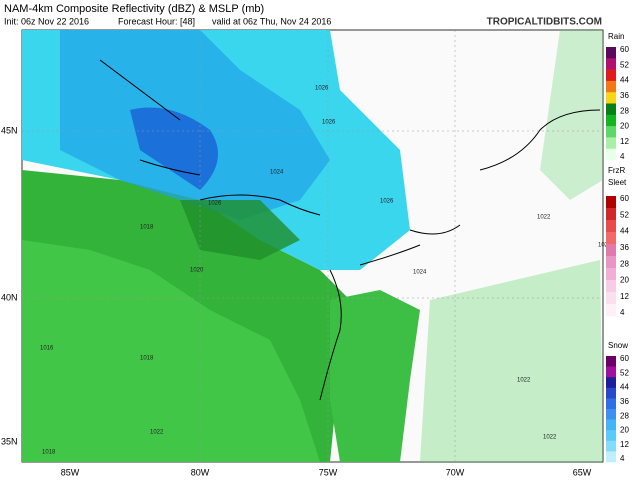 The image size is (640, 482). Describe the element at coordinates (375, 376) in the screenshot. I see `green-coastal` at that location.